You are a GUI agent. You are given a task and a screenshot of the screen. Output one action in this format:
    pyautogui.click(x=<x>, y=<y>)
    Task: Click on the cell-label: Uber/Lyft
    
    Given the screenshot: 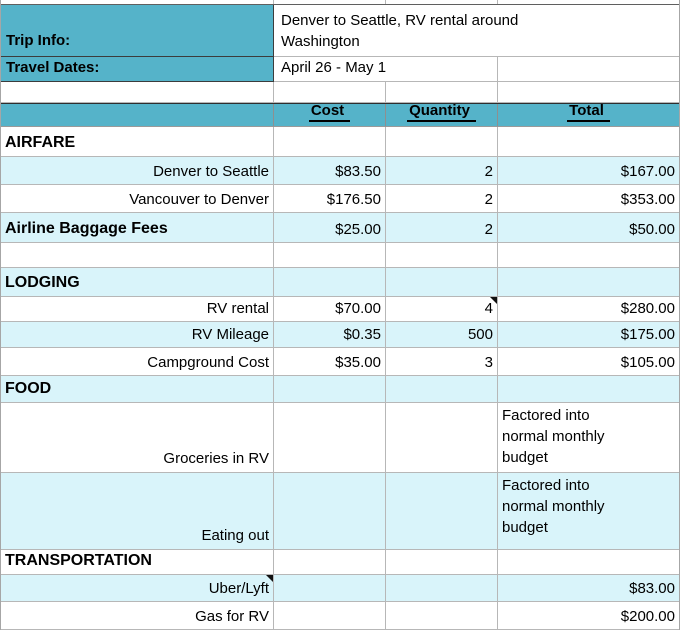 What is the action you would take?
    pyautogui.click(x=137, y=588)
    